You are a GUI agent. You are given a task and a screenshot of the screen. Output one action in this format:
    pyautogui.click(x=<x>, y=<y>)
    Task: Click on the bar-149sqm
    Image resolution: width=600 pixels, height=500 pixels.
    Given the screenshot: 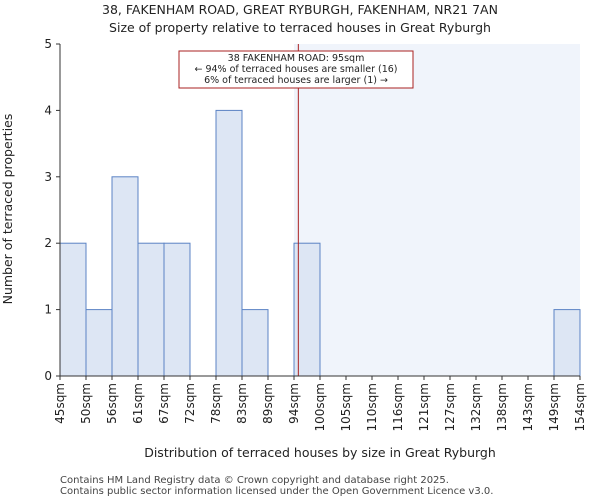 What is the action you would take?
    pyautogui.click(x=567, y=343)
    